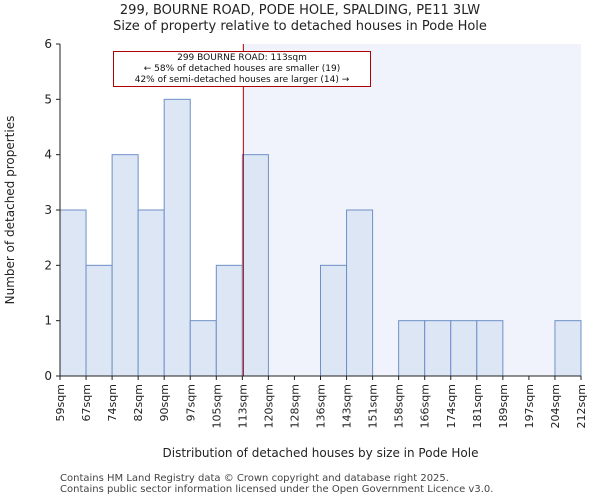 The image size is (600, 500). I want to click on y-tick-label: 1, so click(48, 321).